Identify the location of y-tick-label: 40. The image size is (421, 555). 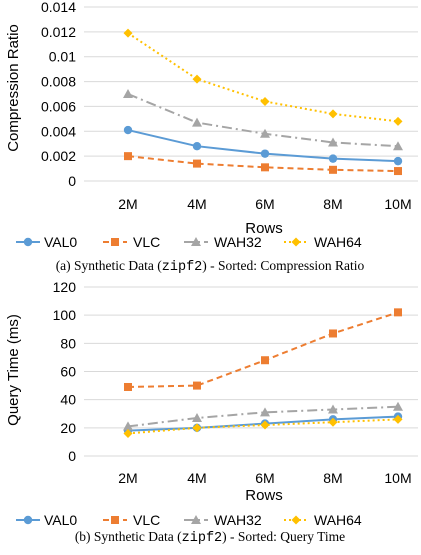
(68, 400).